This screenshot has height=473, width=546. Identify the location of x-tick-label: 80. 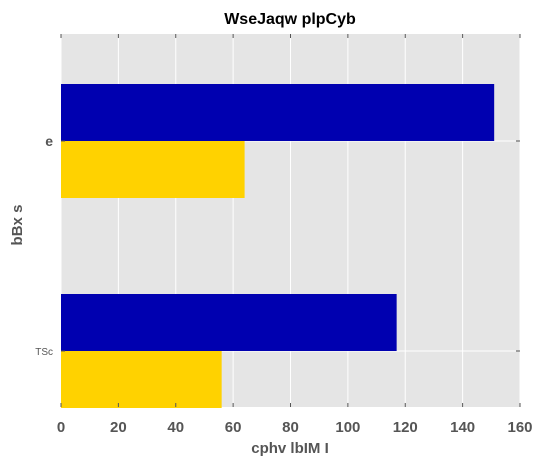
(290, 427).